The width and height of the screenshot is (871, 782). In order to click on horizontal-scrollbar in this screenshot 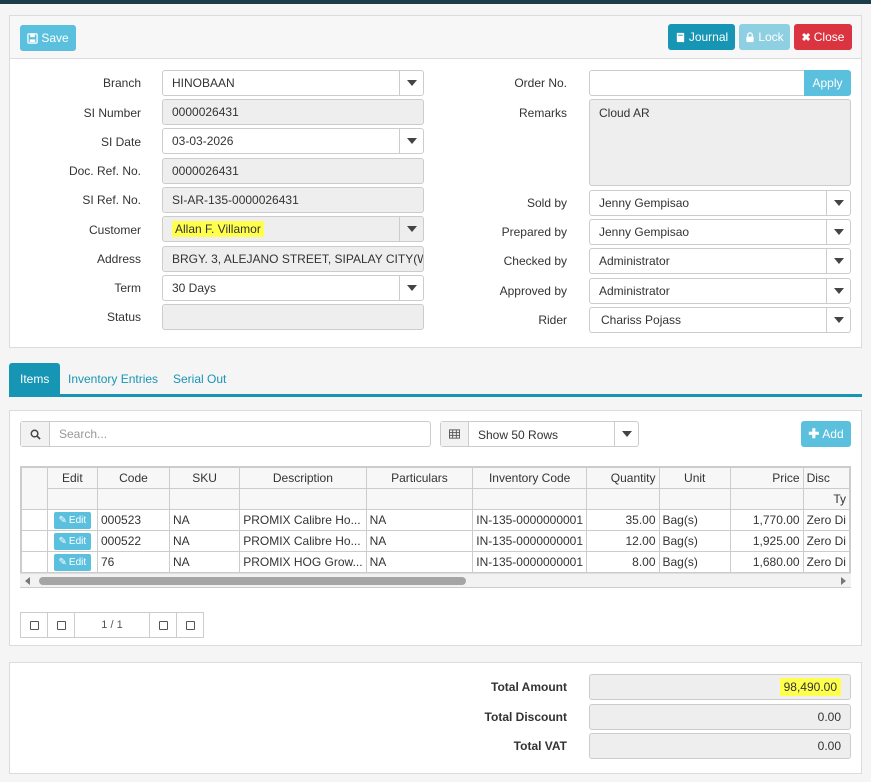, I will do `click(435, 580)`.